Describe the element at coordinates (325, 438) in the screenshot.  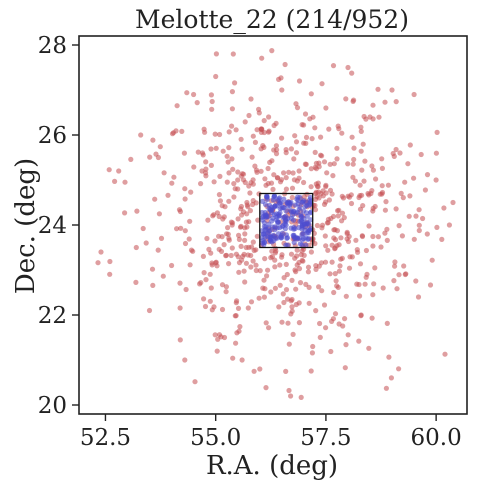
I see `x-tick-label: 57.5` at that location.